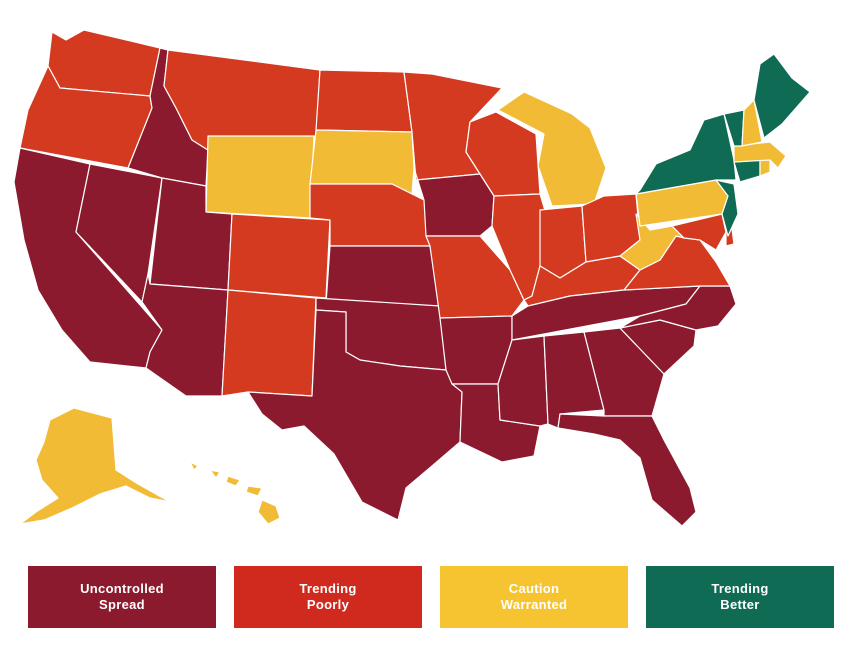  What do you see at coordinates (122, 604) in the screenshot?
I see `legend-label-line2: Spread` at bounding box center [122, 604].